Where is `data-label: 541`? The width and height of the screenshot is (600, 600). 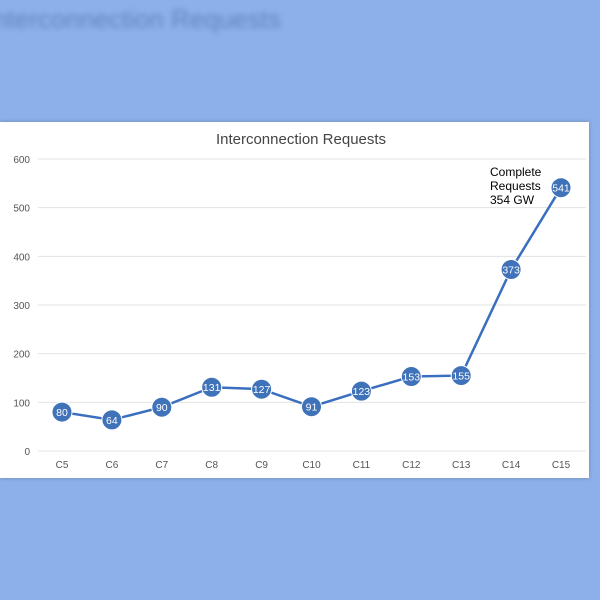
data-label: 541 is located at coordinates (561, 189).